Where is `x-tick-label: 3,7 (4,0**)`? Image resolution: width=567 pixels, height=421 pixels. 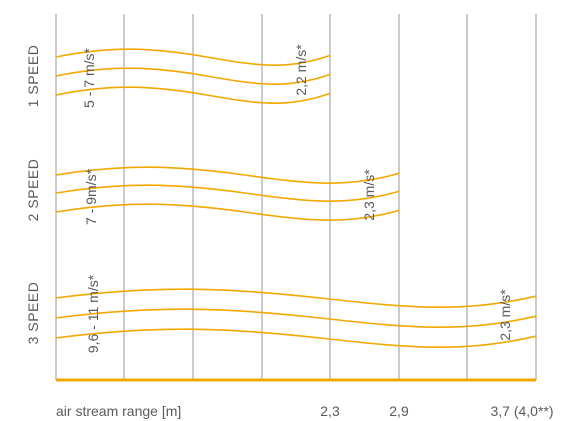 x-tick-label: 3,7 (4,0**) is located at coordinates (521, 411).